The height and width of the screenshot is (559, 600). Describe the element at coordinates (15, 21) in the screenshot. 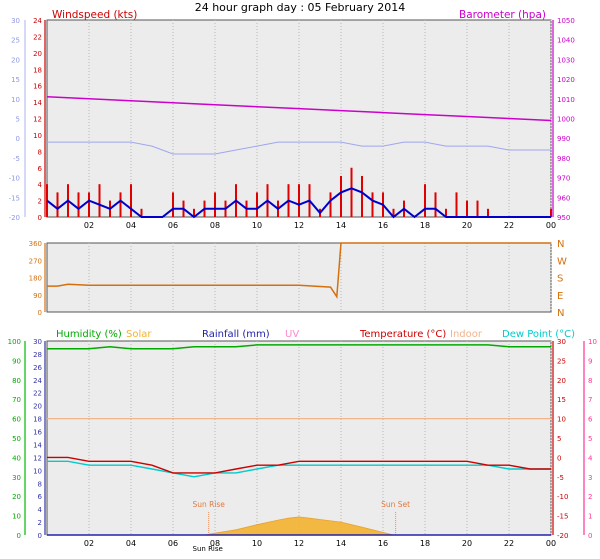

I see `temp-outer-tick-label: 30` at that location.